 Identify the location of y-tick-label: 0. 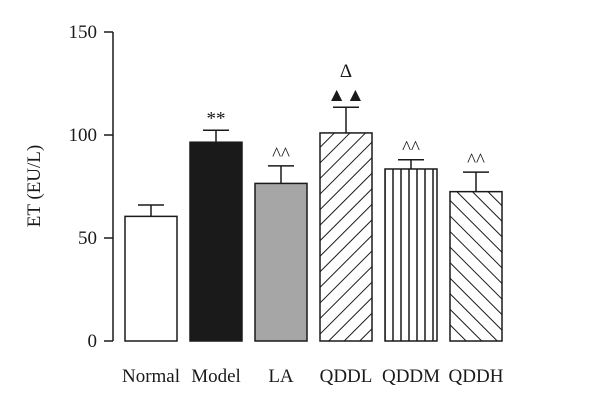
(93, 341).